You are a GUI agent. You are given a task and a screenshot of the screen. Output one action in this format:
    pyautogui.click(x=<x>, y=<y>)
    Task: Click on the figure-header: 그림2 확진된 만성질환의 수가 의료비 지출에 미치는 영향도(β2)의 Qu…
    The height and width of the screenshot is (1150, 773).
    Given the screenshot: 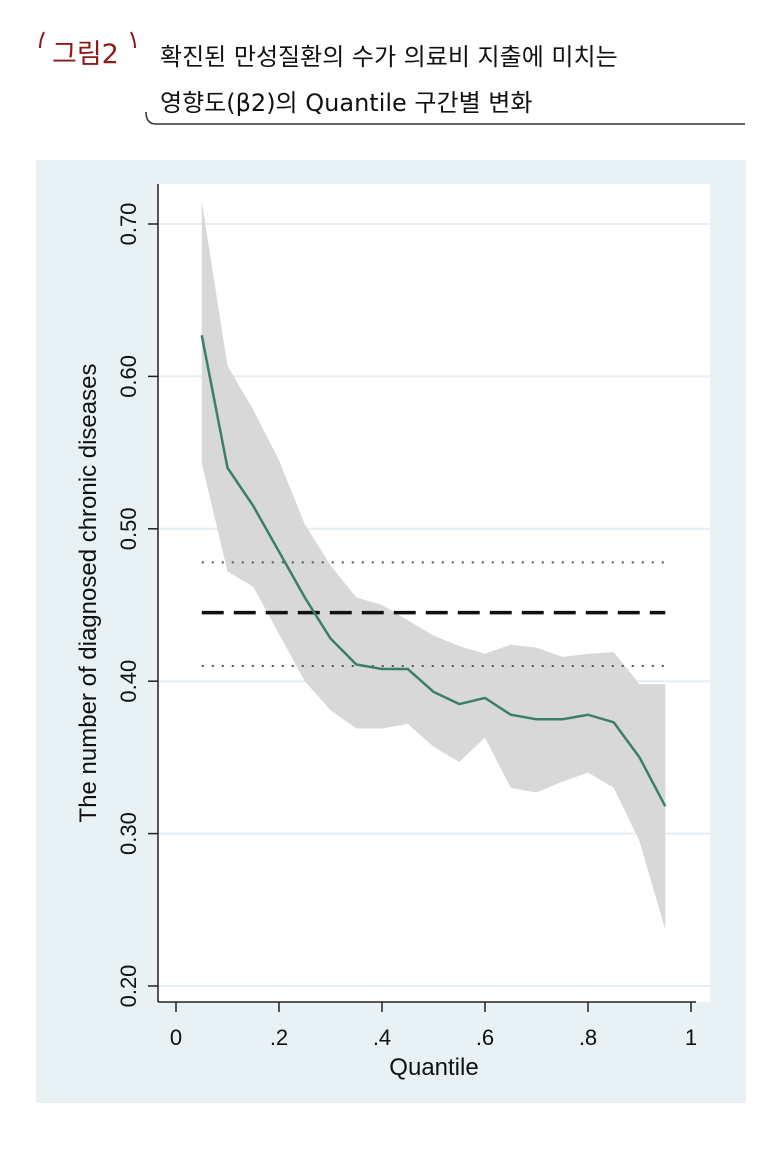 What is the action you would take?
    pyautogui.click(x=386, y=67)
    